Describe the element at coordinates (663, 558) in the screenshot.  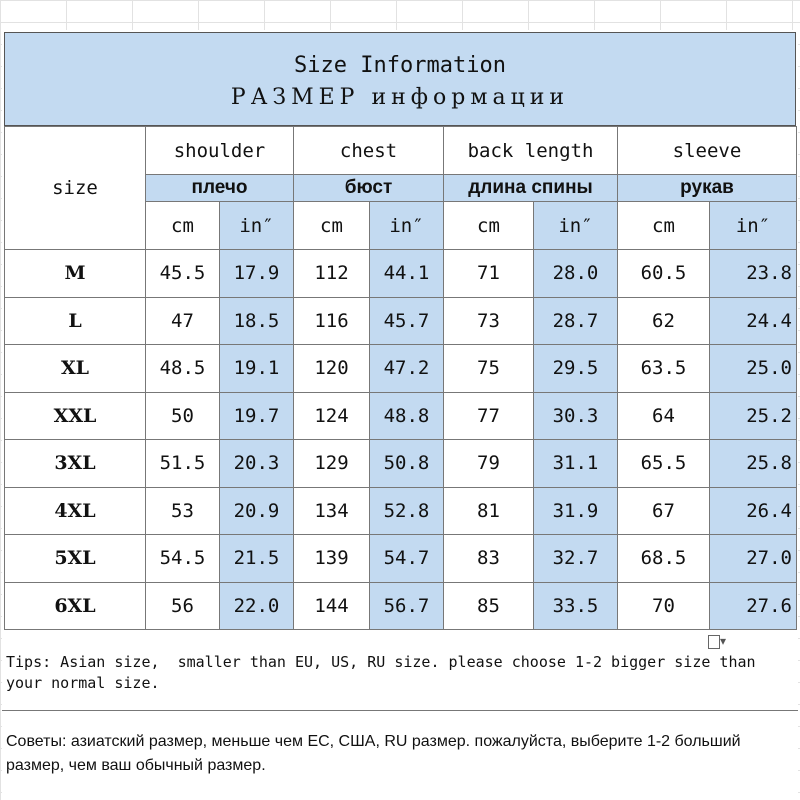
I see `sleeve-cm-cell: 68.5` at that location.